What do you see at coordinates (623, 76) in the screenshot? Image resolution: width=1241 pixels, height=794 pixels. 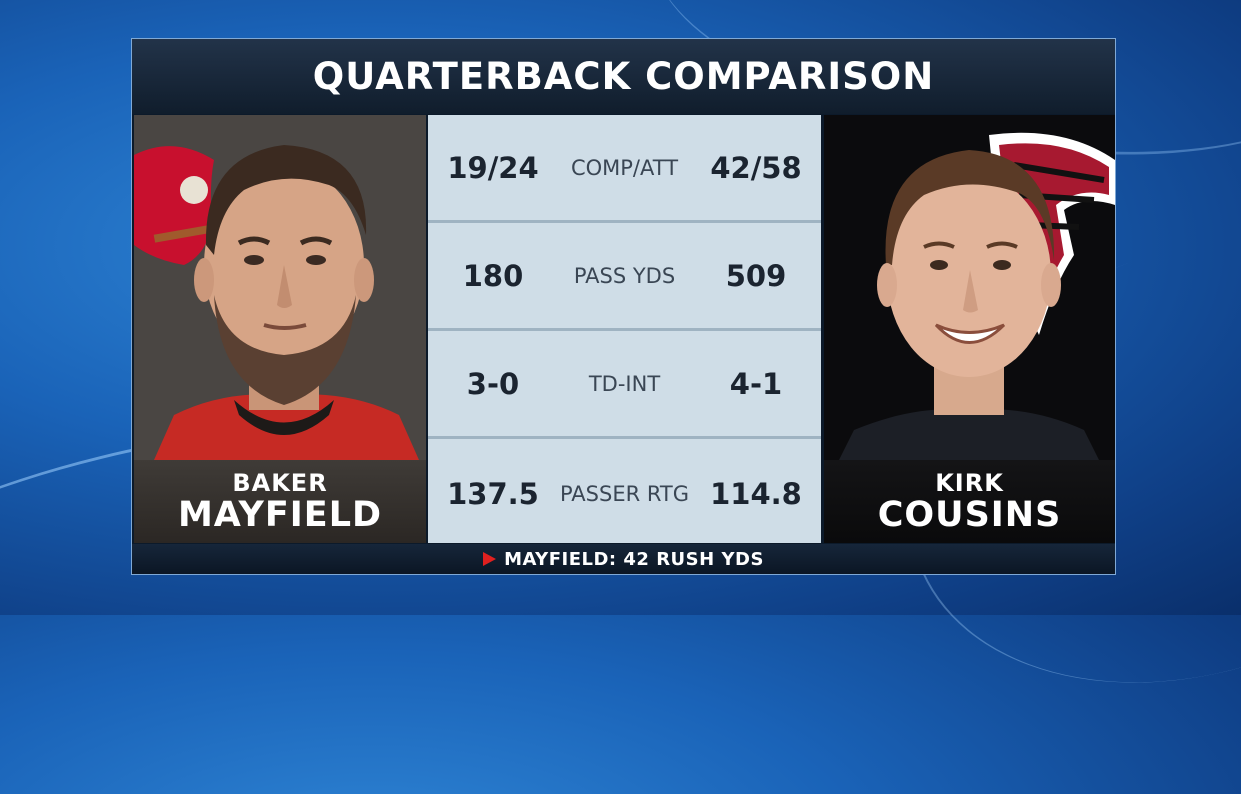 I see `panel-title: QUARTERBACK COMPARISON` at bounding box center [623, 76].